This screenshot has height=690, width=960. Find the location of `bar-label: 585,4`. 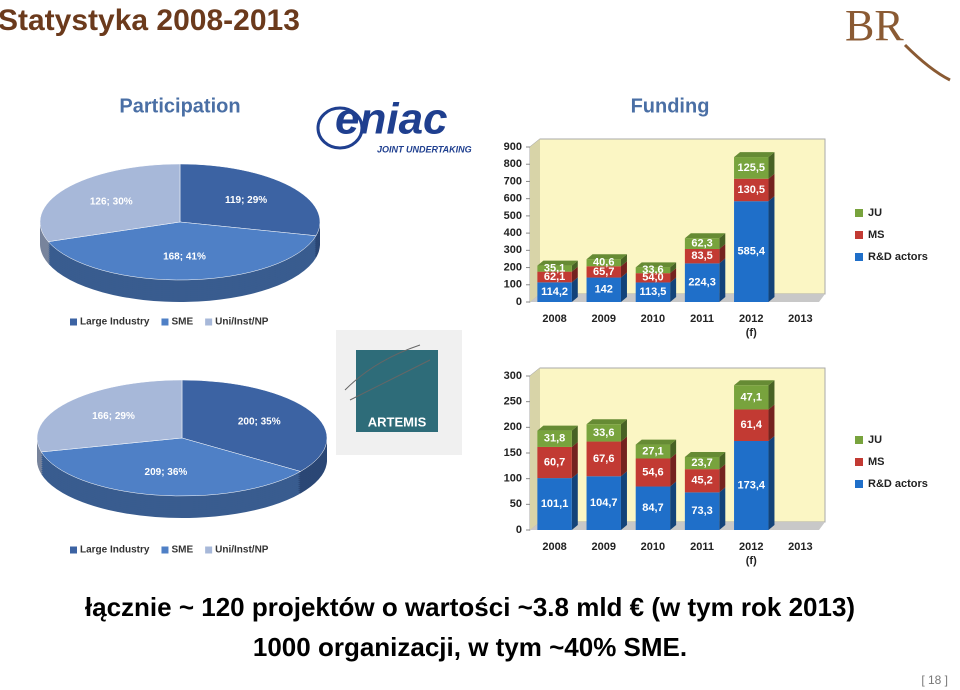

bar-label: 585,4 is located at coordinates (751, 251).